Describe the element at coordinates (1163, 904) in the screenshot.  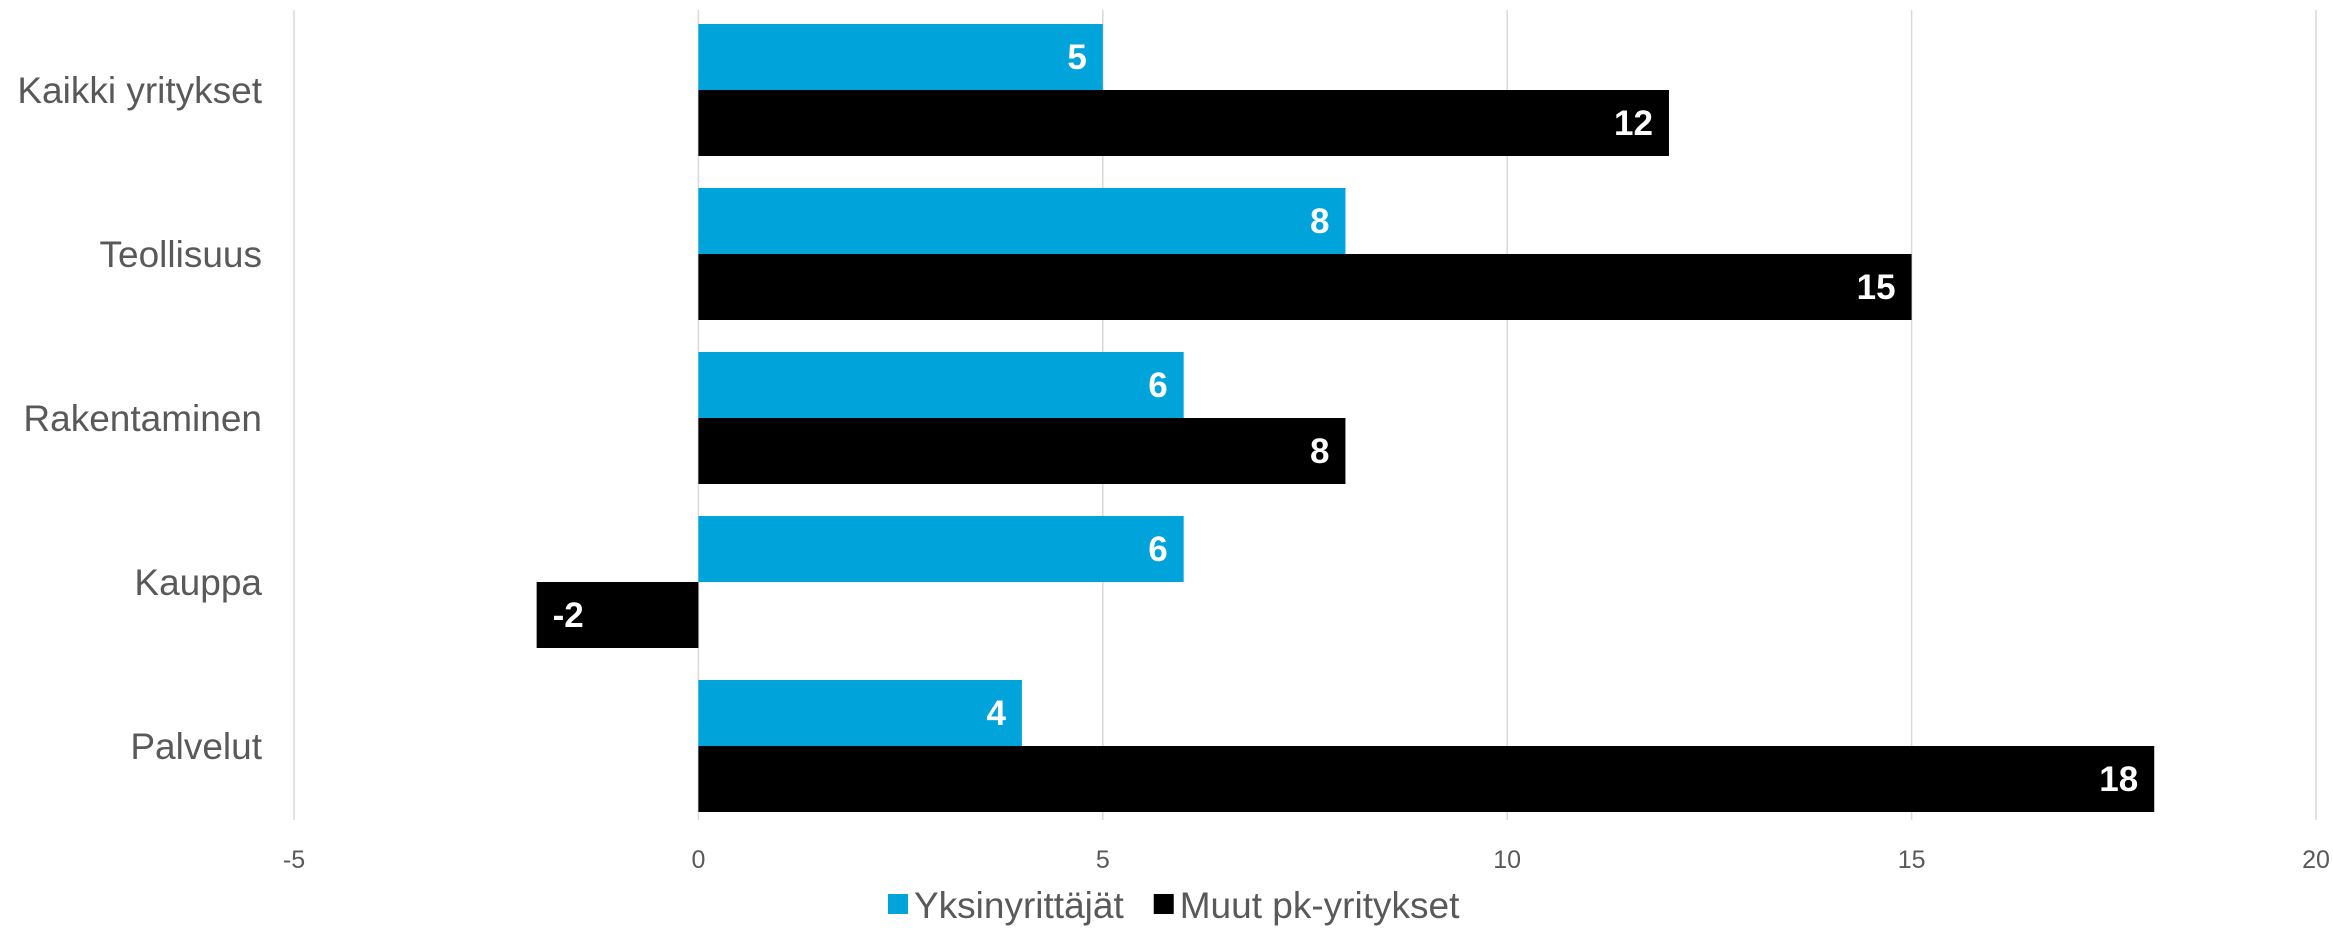
I see `legend-swatch-muut-pk-yritykset` at that location.